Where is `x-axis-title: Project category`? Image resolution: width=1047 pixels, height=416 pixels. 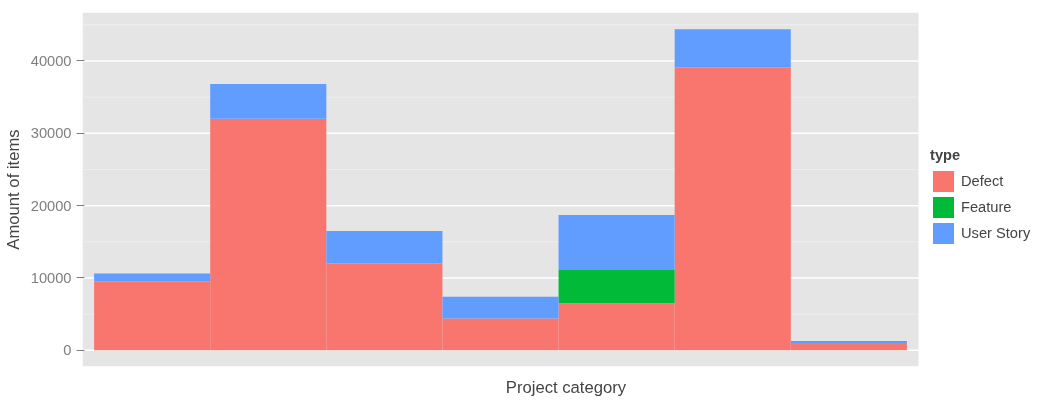 x-axis-title: Project category is located at coordinates (566, 387).